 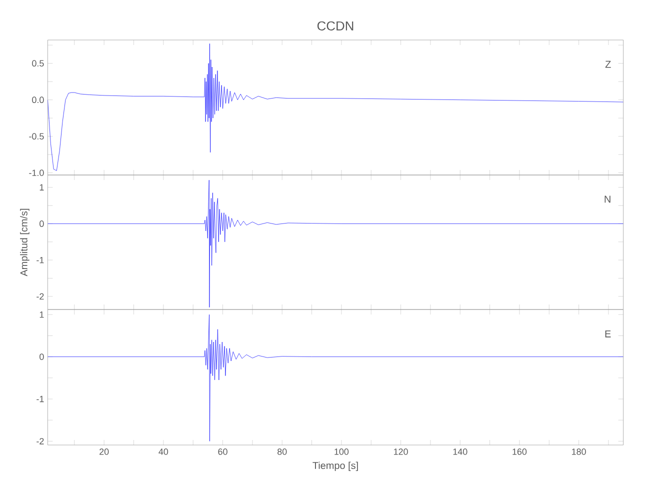 What do you see at coordinates (38, 63) in the screenshot?
I see `y-tick-label: 0.5` at bounding box center [38, 63].